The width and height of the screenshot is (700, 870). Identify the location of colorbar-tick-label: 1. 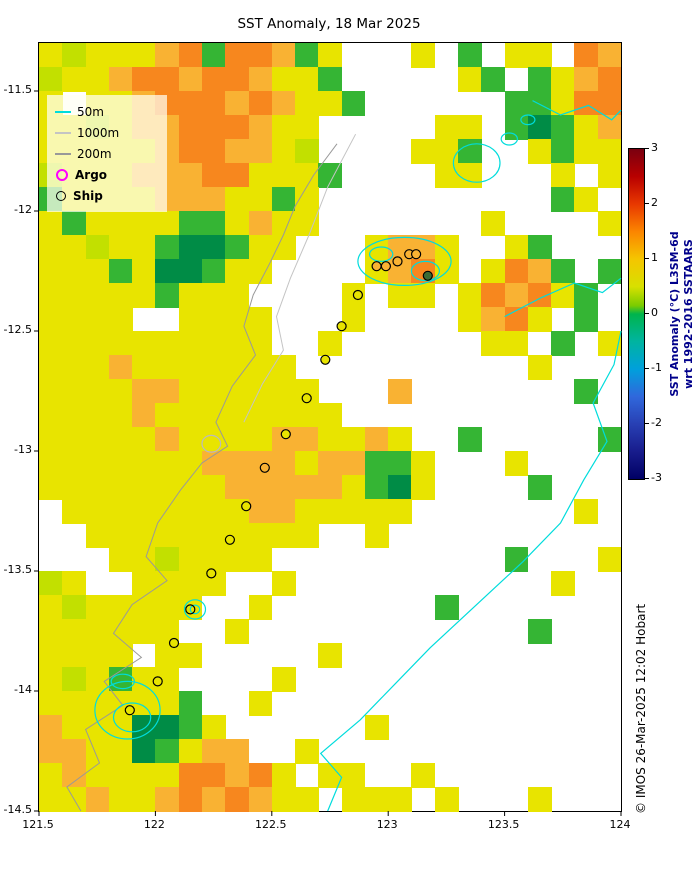
(654, 257).